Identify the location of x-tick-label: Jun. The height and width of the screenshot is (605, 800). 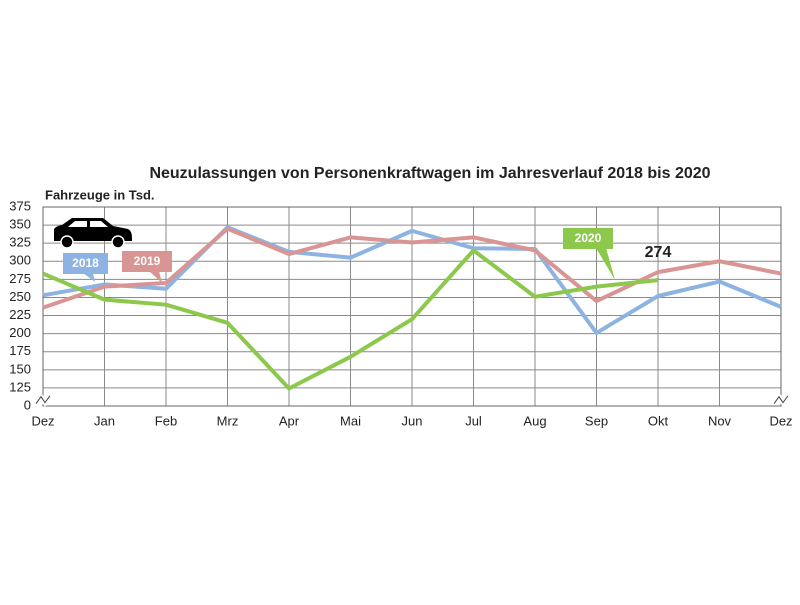
(412, 420).